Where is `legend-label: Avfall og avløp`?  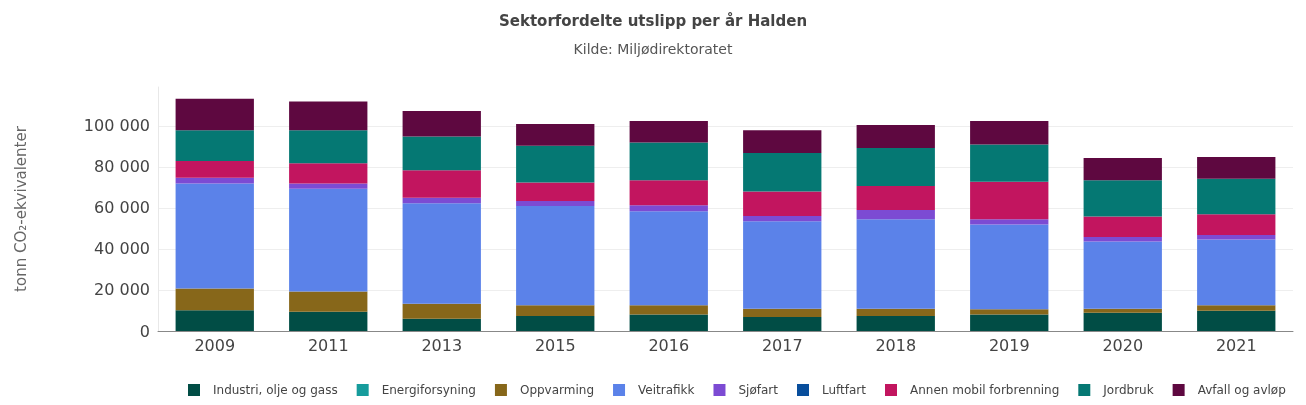 legend-label: Avfall og avløp is located at coordinates (1241, 390).